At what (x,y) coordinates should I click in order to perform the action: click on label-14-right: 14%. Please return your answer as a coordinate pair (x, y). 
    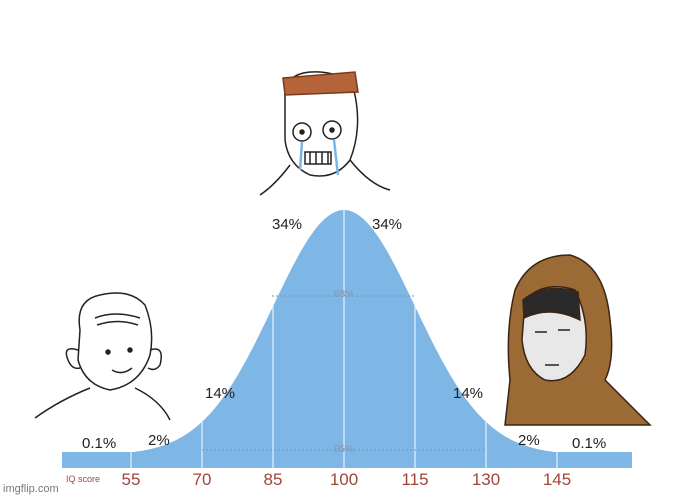
    Looking at the image, I should click on (468, 393).